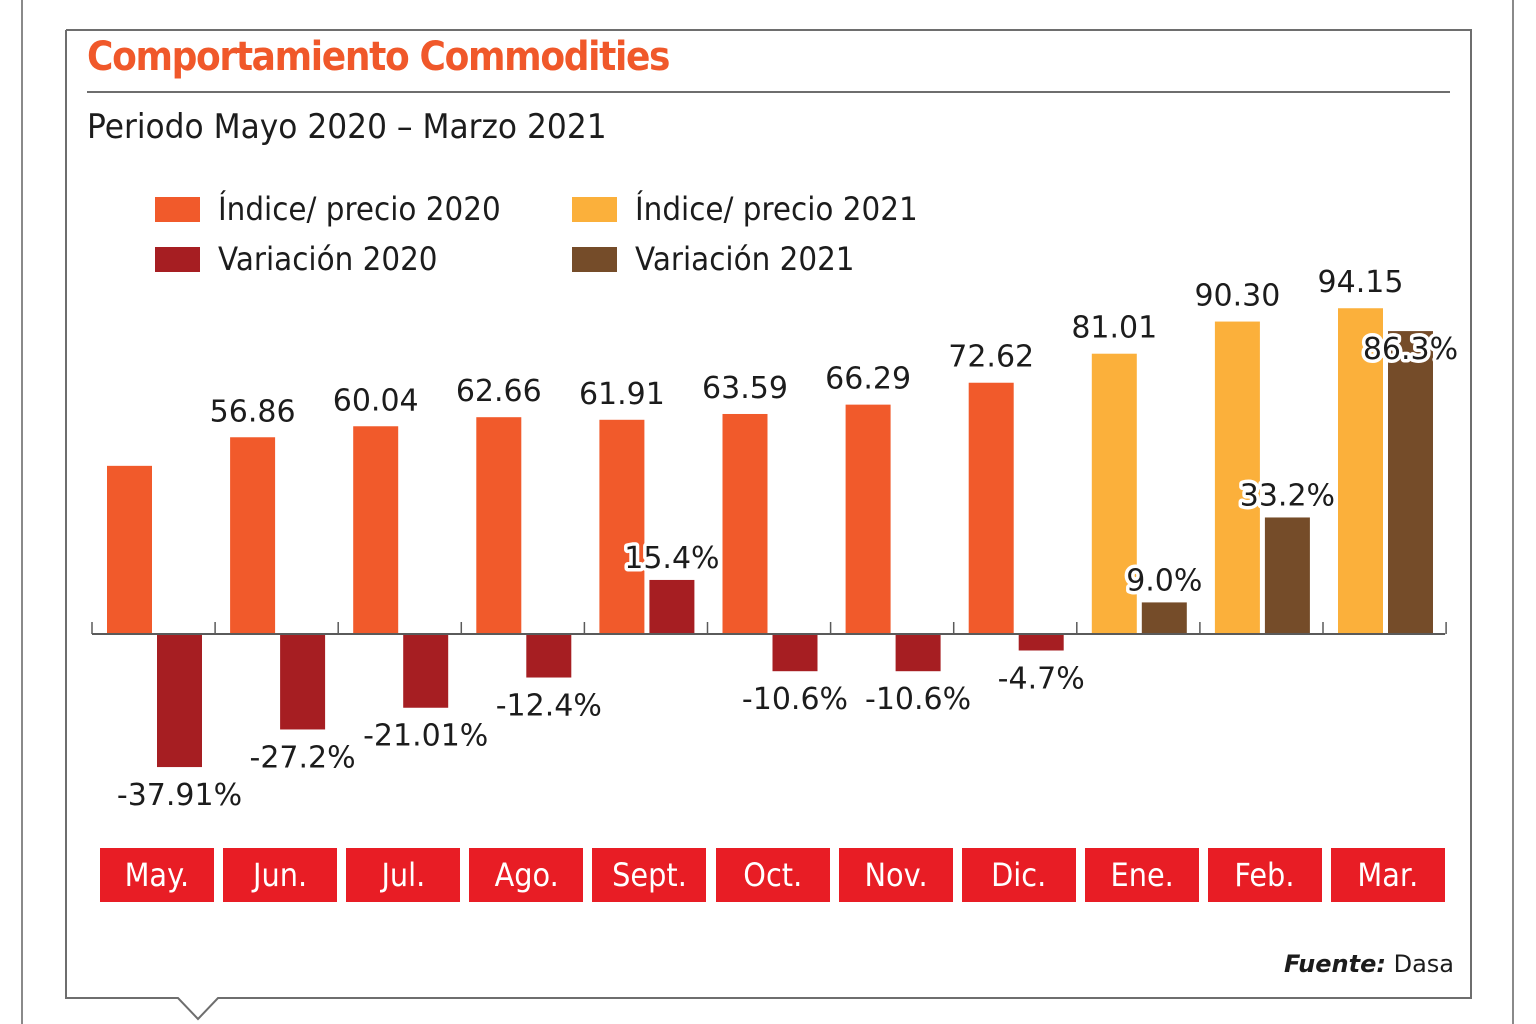  Describe the element at coordinates (868, 379) in the screenshot. I see `index-value-label: 66.29` at that location.